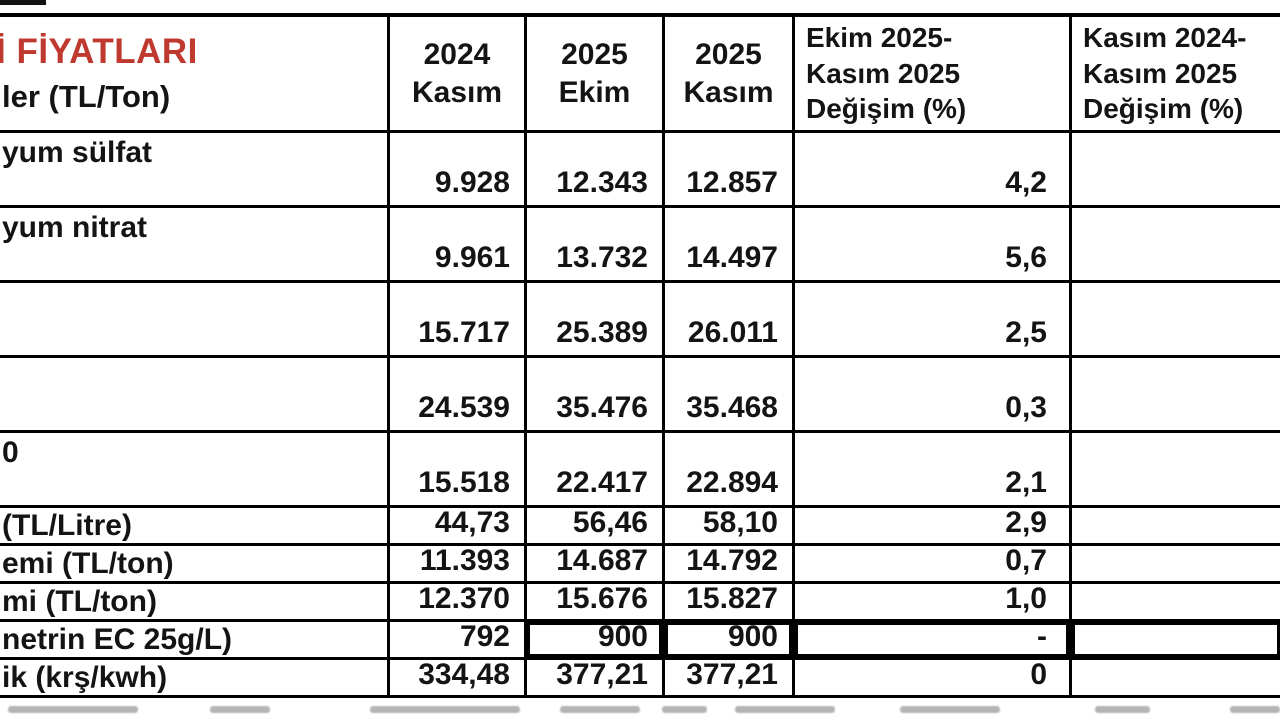  I want to click on price-cell-2025-oct: 377,21, so click(596, 679).